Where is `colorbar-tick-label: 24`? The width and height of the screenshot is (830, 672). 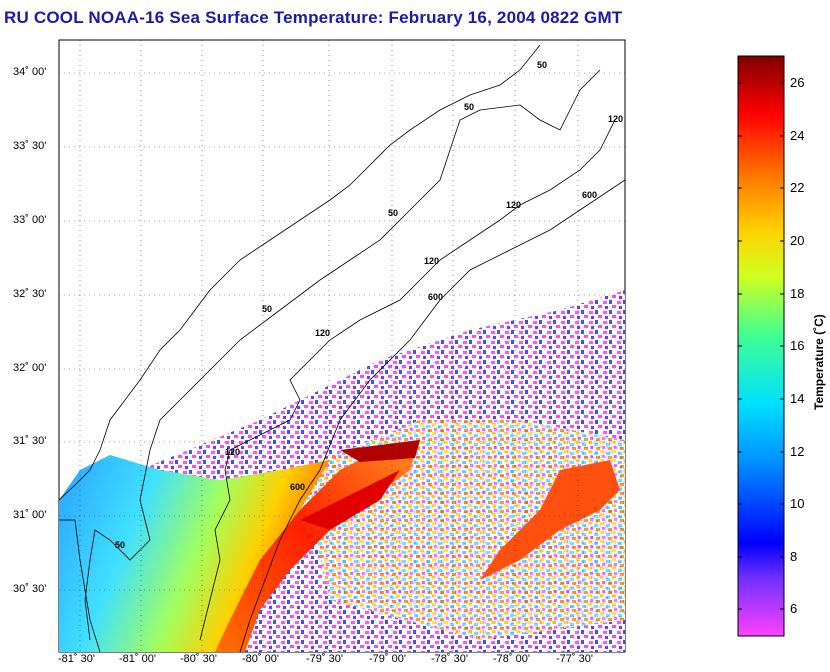
colorbar-tick-label: 24 is located at coordinates (797, 135).